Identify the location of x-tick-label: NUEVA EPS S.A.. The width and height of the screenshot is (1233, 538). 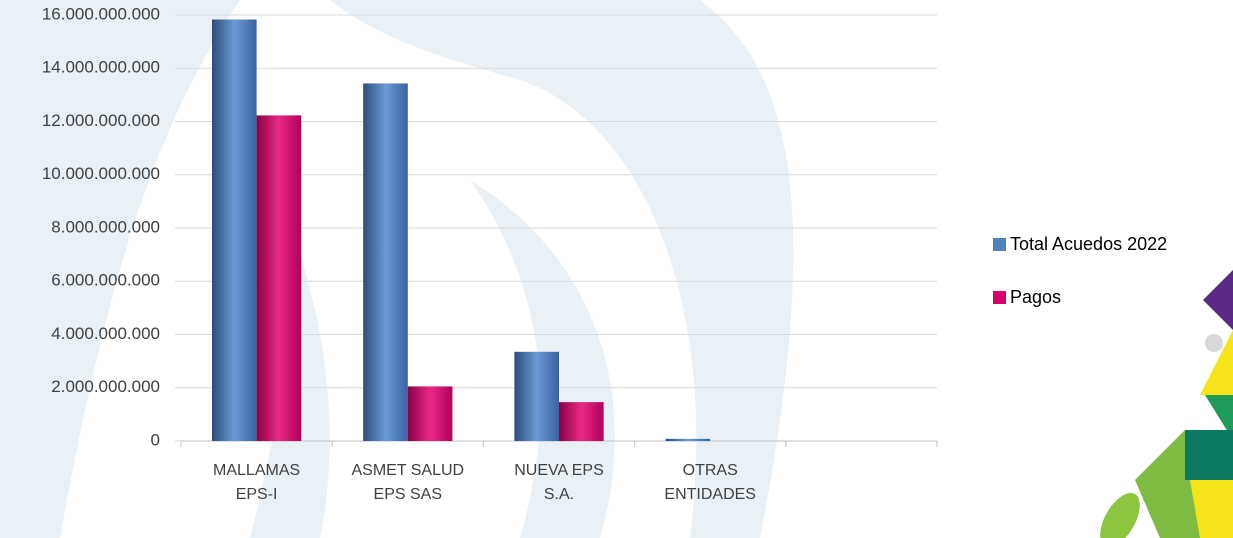
(559, 482).